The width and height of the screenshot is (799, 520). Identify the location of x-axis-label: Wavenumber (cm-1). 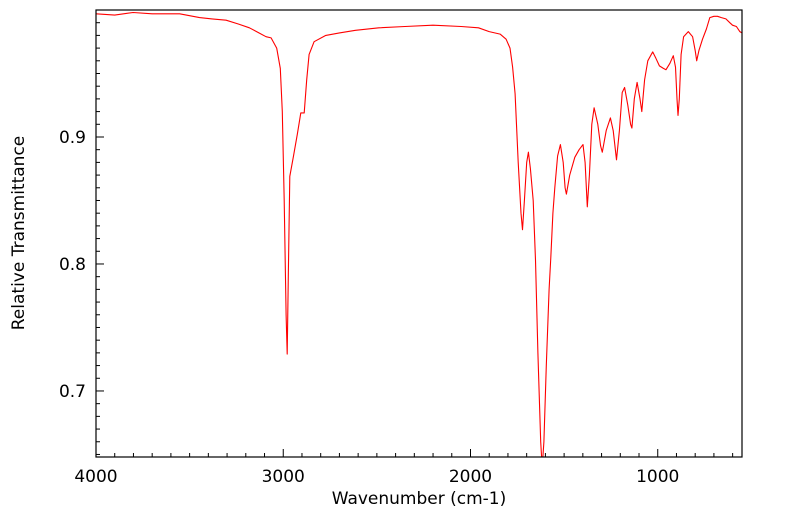
(419, 499).